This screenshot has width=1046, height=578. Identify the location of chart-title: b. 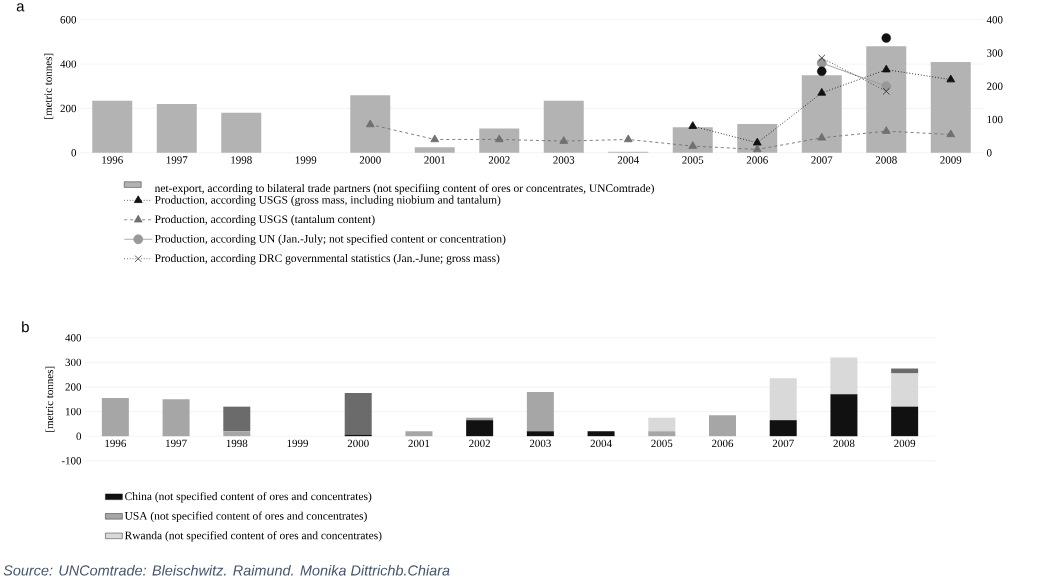
(25, 327).